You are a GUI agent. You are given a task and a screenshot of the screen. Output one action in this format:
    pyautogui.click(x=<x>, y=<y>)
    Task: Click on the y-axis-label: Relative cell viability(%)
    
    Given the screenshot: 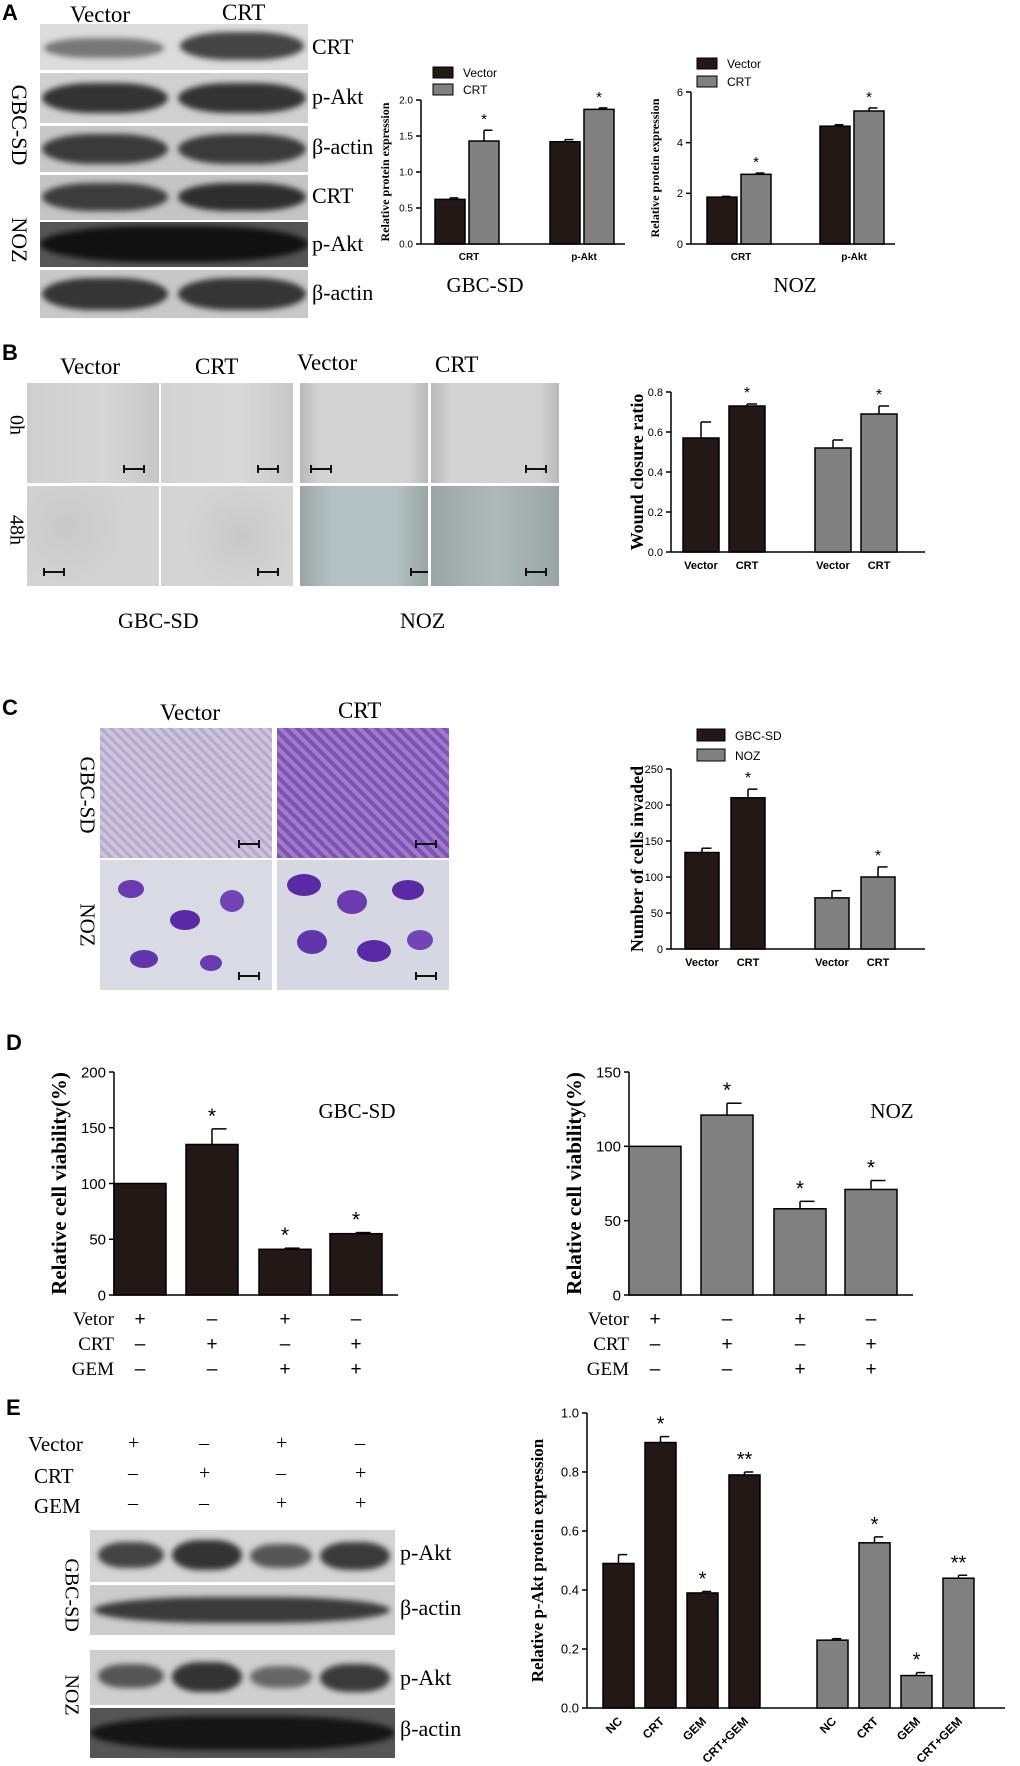 What is the action you would take?
    pyautogui.click(x=59, y=1183)
    